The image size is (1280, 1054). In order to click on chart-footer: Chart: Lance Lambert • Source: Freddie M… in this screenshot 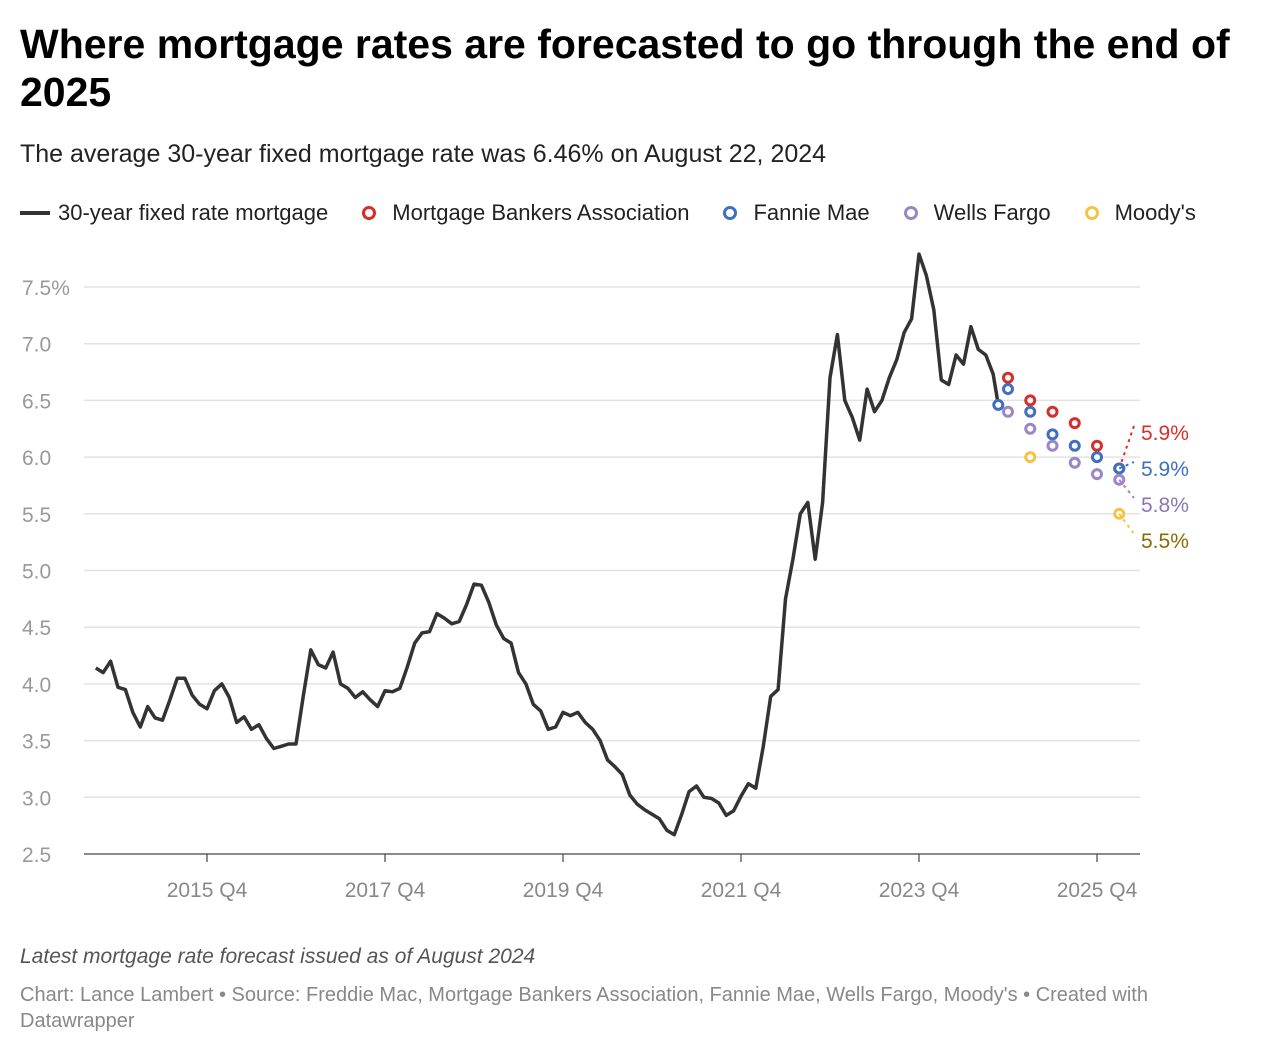, I will do `click(584, 1008)`.